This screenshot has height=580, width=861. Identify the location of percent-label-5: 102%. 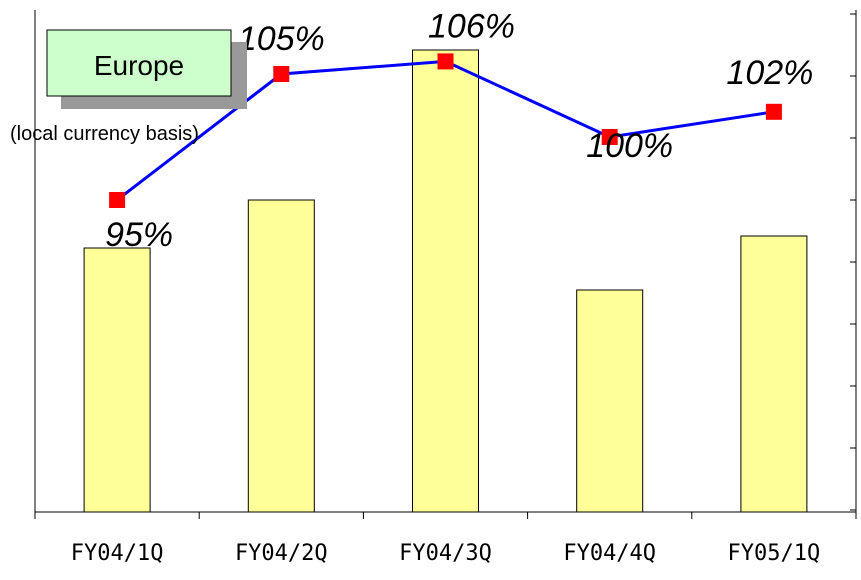
(769, 73).